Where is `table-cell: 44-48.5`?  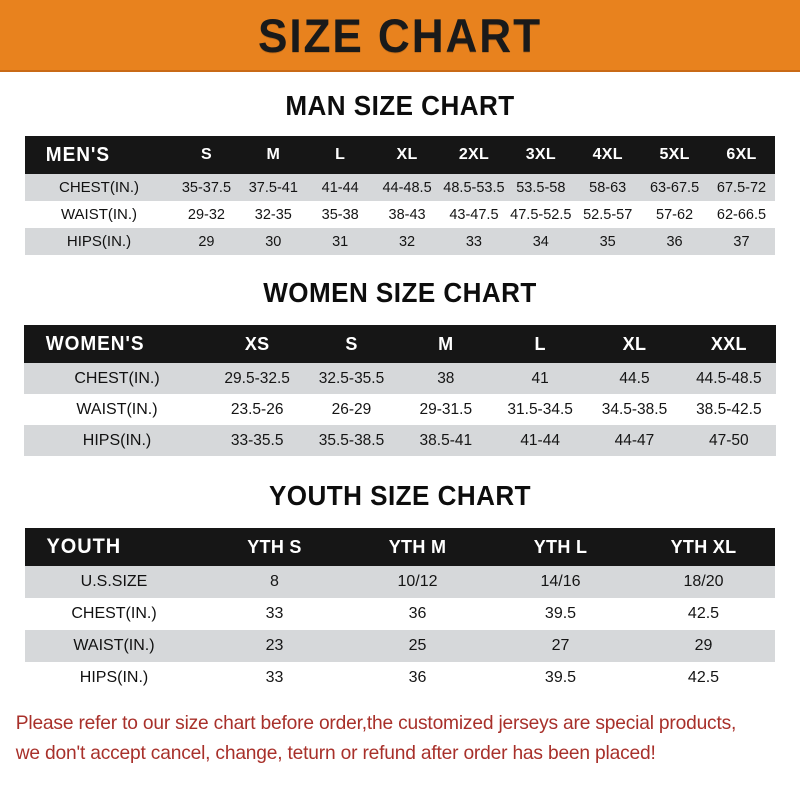
table-cell: 44-48.5 is located at coordinates (407, 187).